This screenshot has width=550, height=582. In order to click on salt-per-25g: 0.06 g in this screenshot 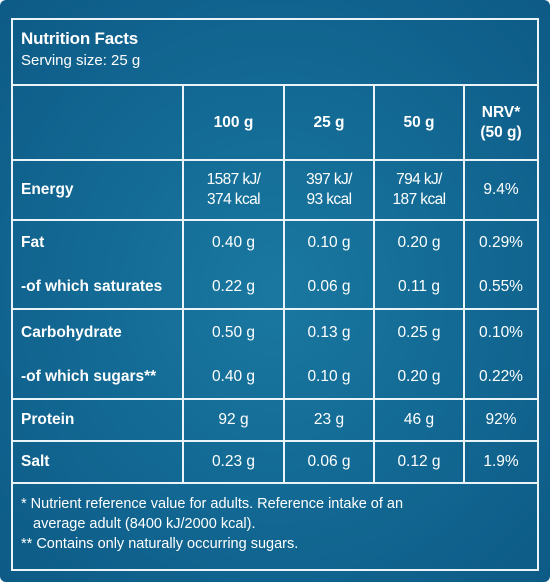, I will do `click(328, 461)`.